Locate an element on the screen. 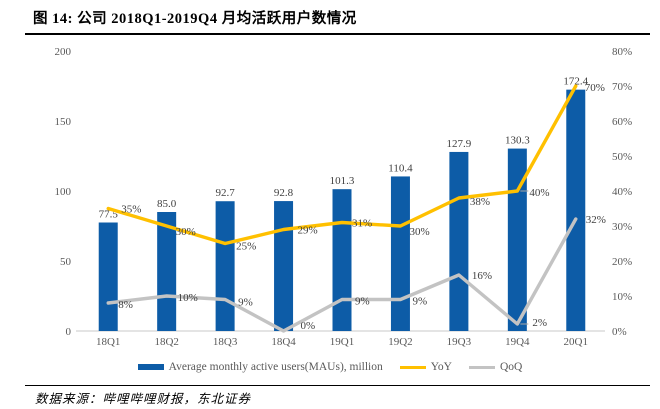 Image resolution: width=660 pixels, height=409 pixels. right-axis-tick: 60% is located at coordinates (622, 122).